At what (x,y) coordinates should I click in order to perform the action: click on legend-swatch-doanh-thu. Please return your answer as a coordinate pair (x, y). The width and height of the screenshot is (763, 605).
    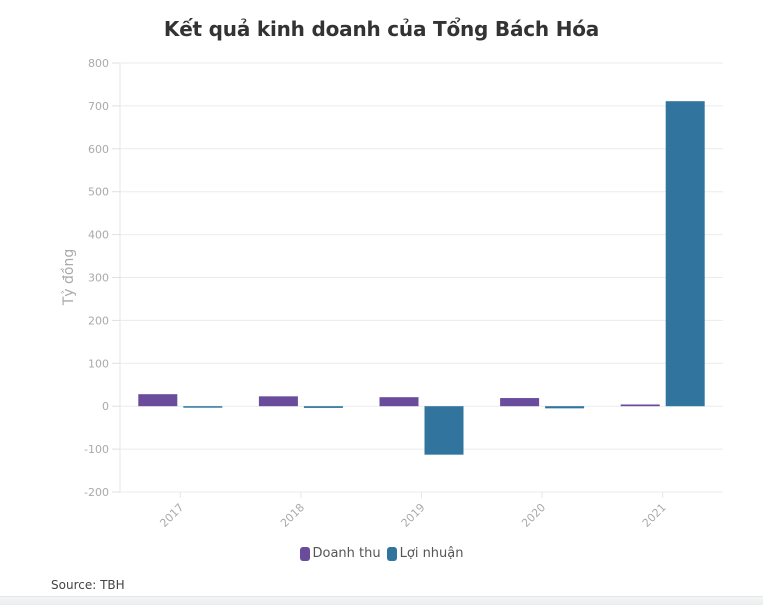
    Looking at the image, I should click on (304, 553).